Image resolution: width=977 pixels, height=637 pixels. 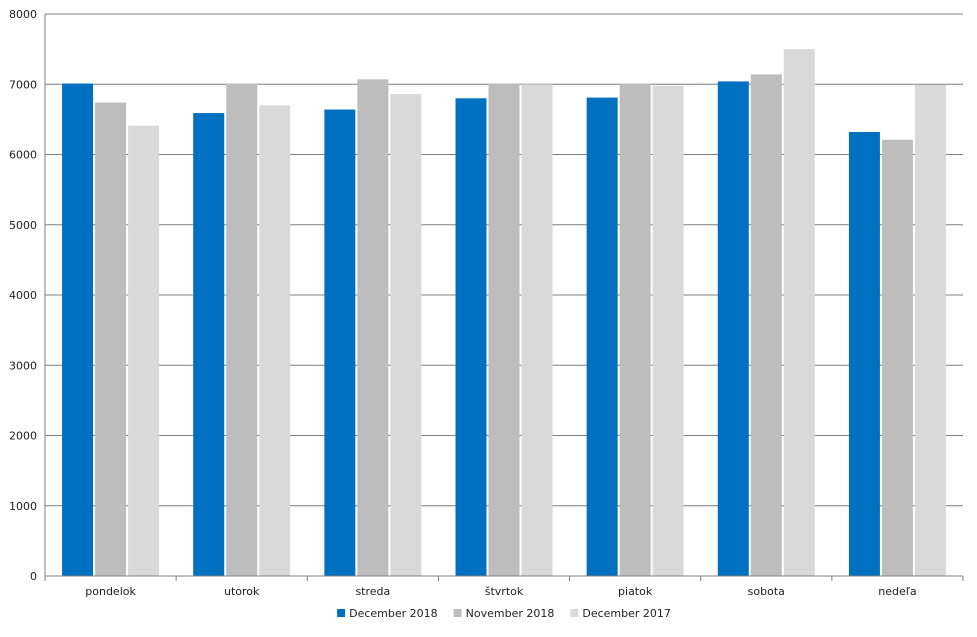 What do you see at coordinates (766, 591) in the screenshot?
I see `x-tick-label: sobota` at bounding box center [766, 591].